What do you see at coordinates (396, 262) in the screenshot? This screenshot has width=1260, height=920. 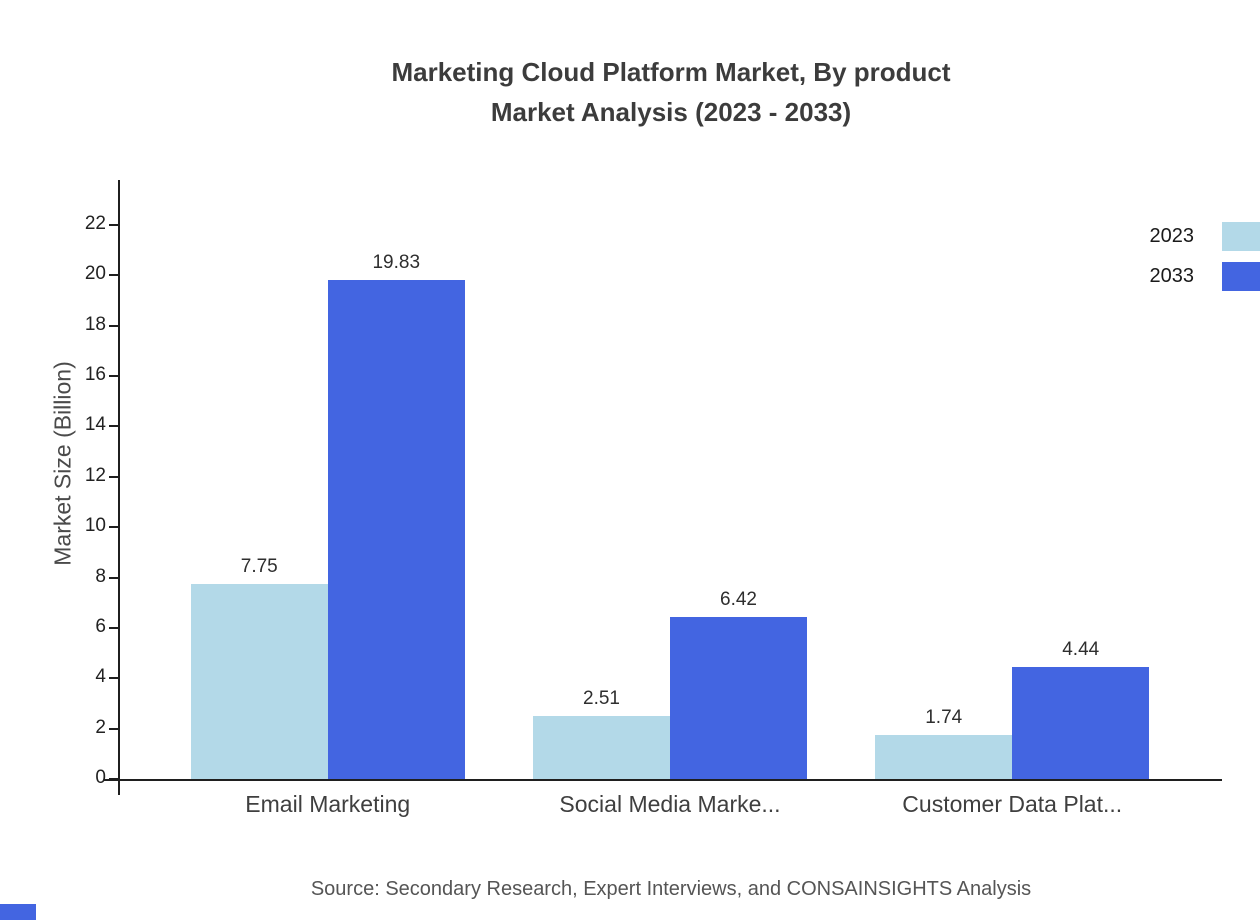 I see `bar-value-label: 19.83` at bounding box center [396, 262].